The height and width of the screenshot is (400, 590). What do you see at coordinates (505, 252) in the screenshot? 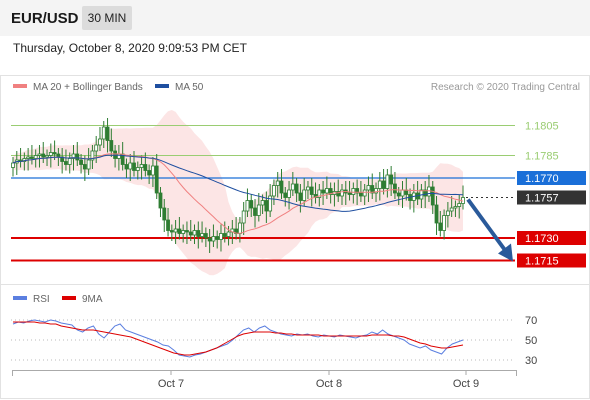
I see `forecast-arrow-head` at bounding box center [505, 252].